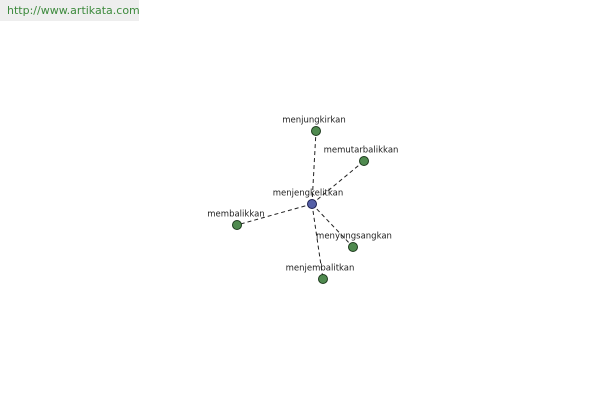 Image resolution: width=600 pixels, height=400 pixels. Describe the element at coordinates (314, 121) in the screenshot. I see `node-label: menjungkirkan` at that location.